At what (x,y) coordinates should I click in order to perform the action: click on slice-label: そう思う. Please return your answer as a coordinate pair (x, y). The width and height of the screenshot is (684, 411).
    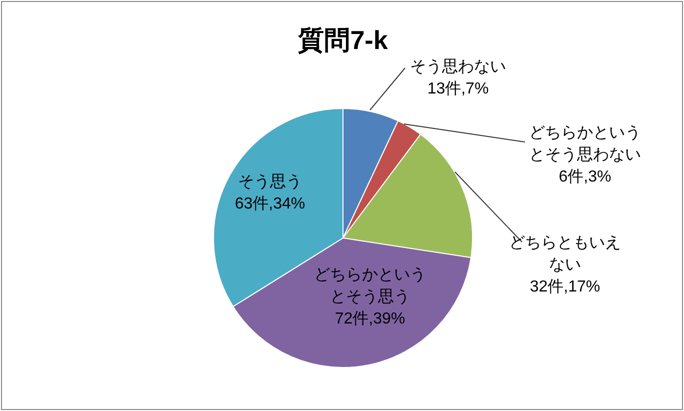
    Looking at the image, I should click on (270, 181).